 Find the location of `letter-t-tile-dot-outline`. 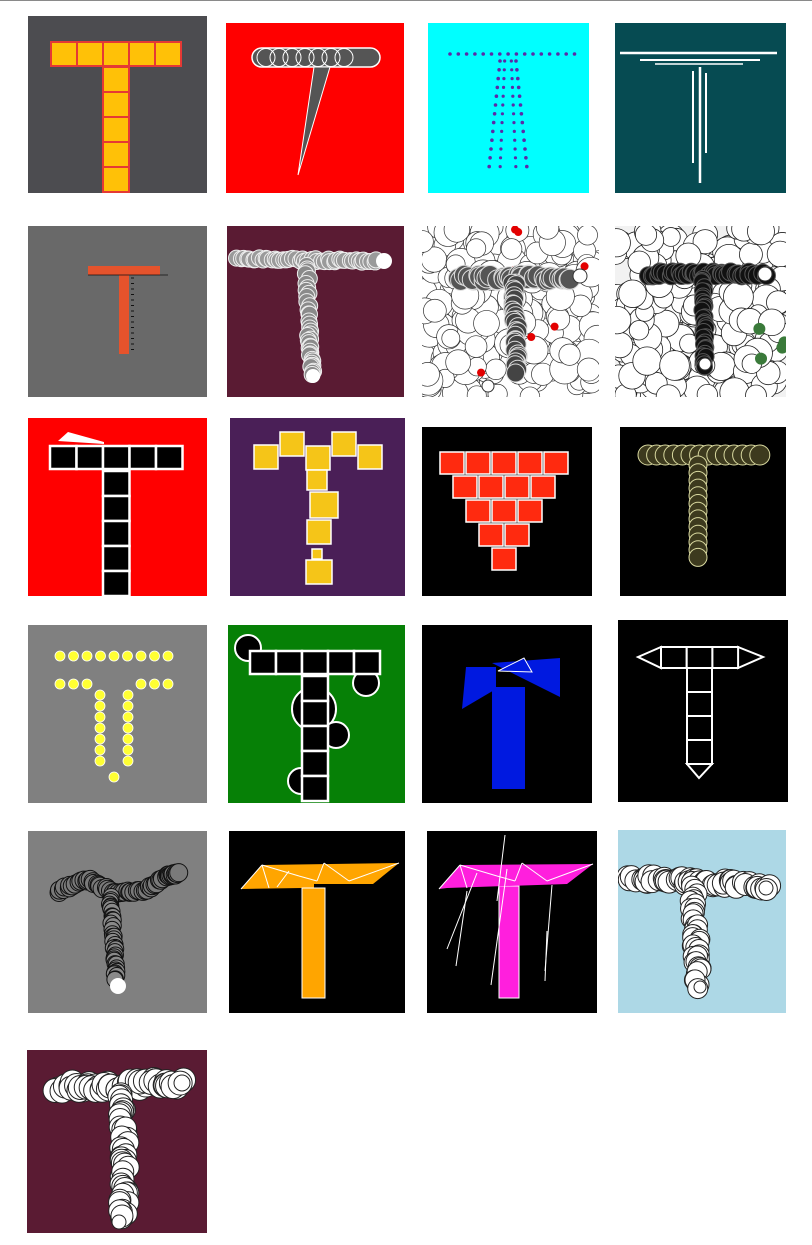

letter-t-tile-dot-outline is located at coordinates (117, 714).